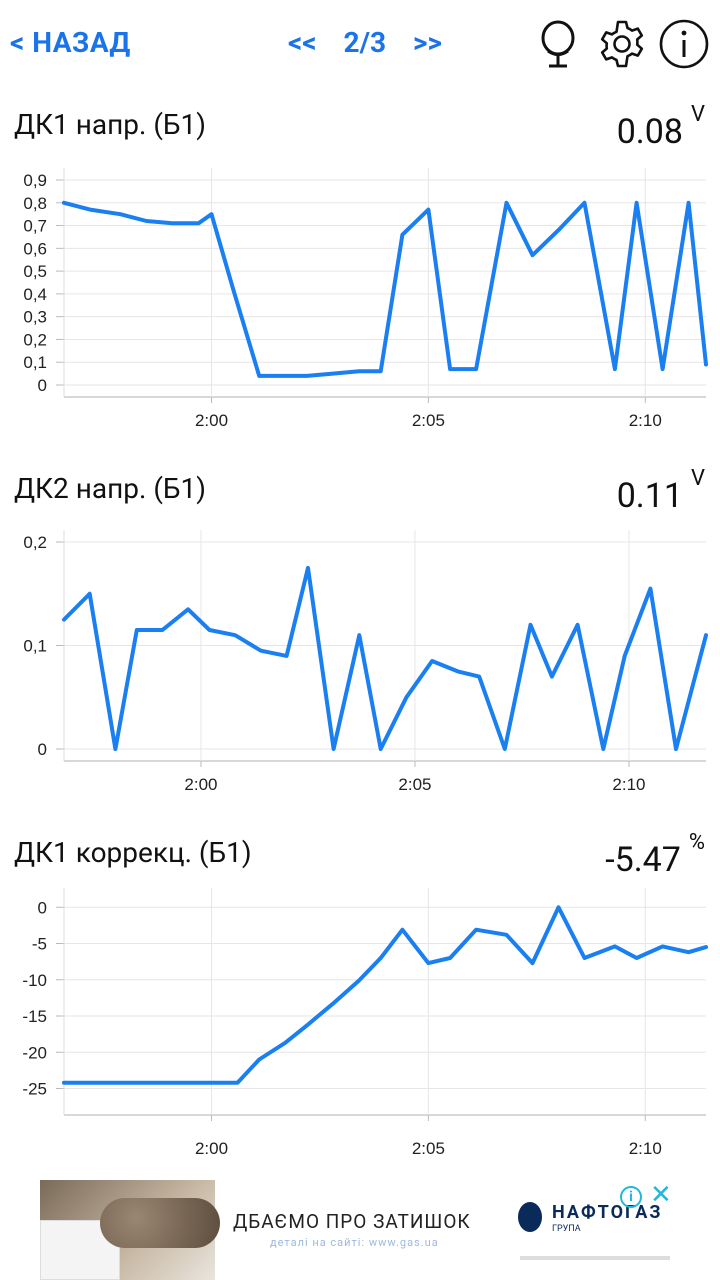  What do you see at coordinates (39, 944) in the screenshot?
I see `y-tick-label: -5` at bounding box center [39, 944].